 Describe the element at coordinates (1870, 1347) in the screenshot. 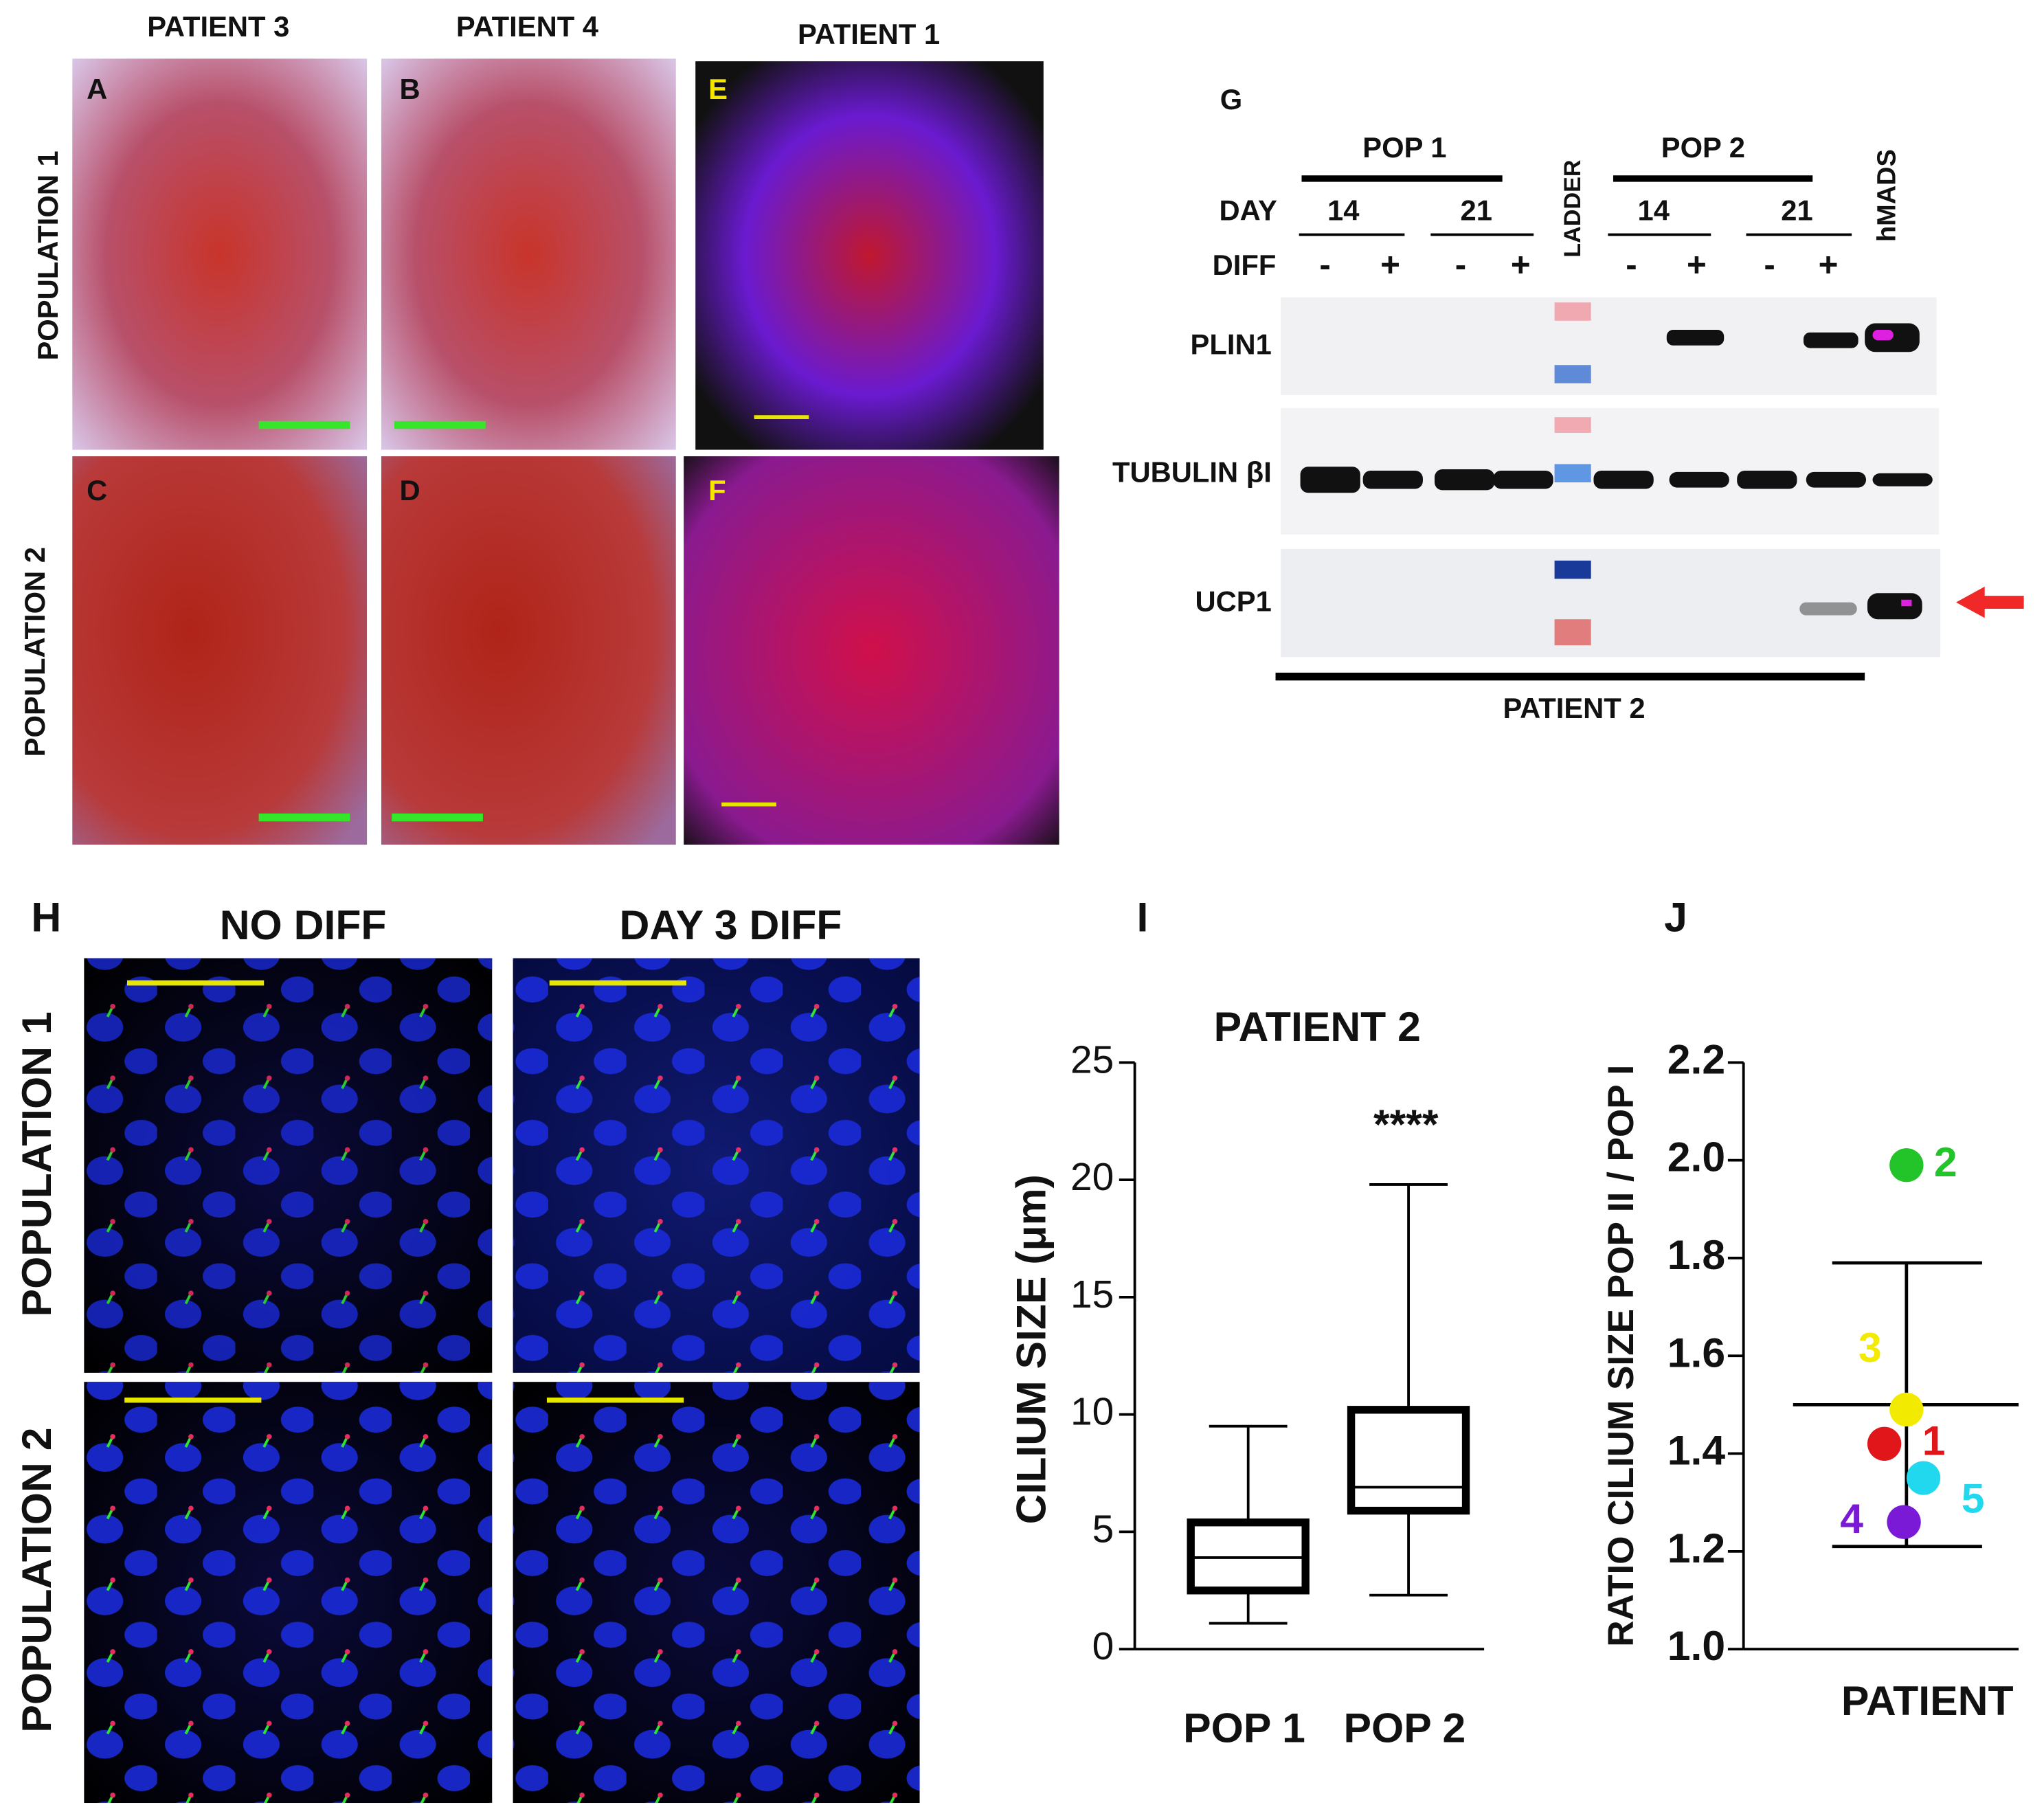

I see `point-label: 3` at that location.